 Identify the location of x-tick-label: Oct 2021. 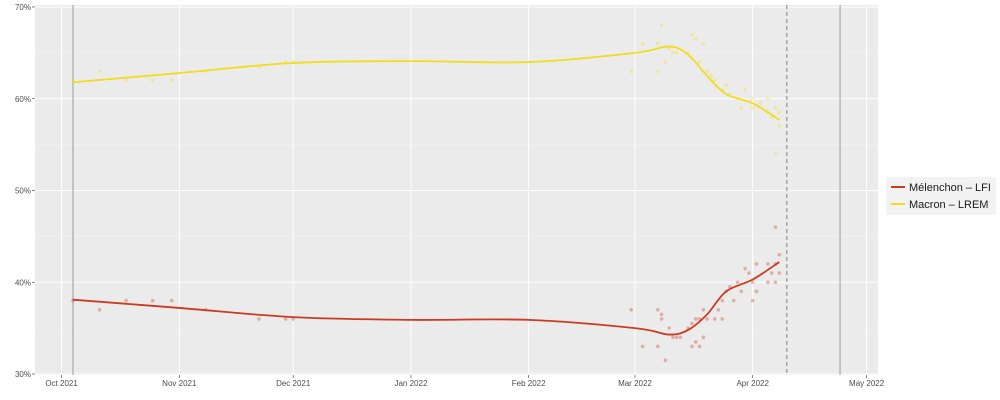
(61, 383).